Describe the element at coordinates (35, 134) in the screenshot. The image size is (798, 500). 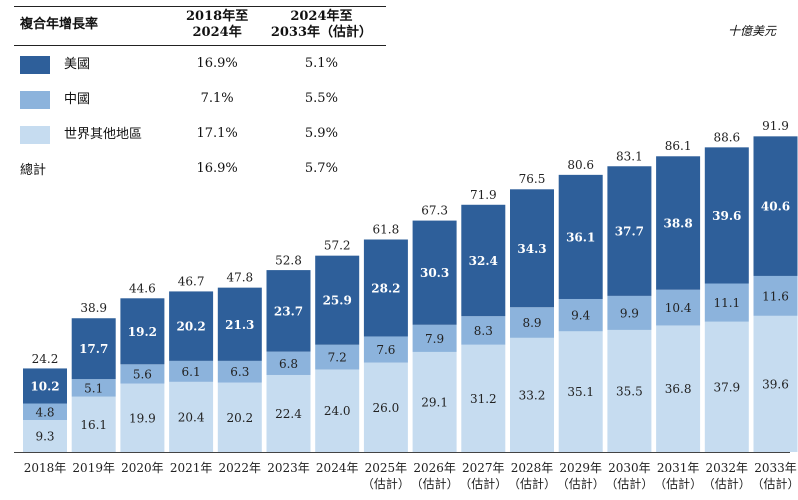
I see `legend-swatch-rest-of-world` at that location.